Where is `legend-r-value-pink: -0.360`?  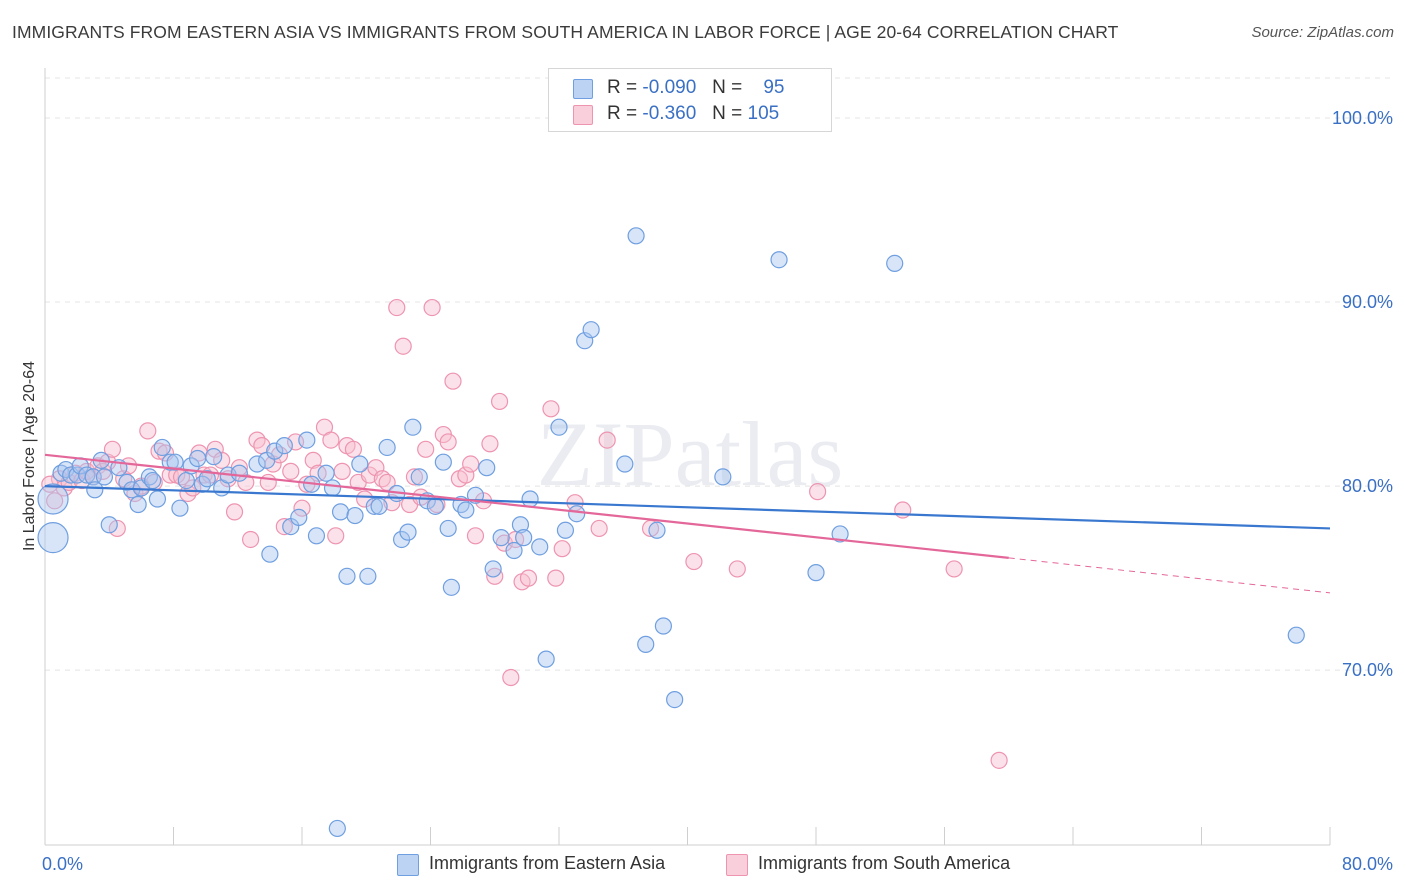
legend-r-value-pink: -0.360 is located at coordinates (669, 113).